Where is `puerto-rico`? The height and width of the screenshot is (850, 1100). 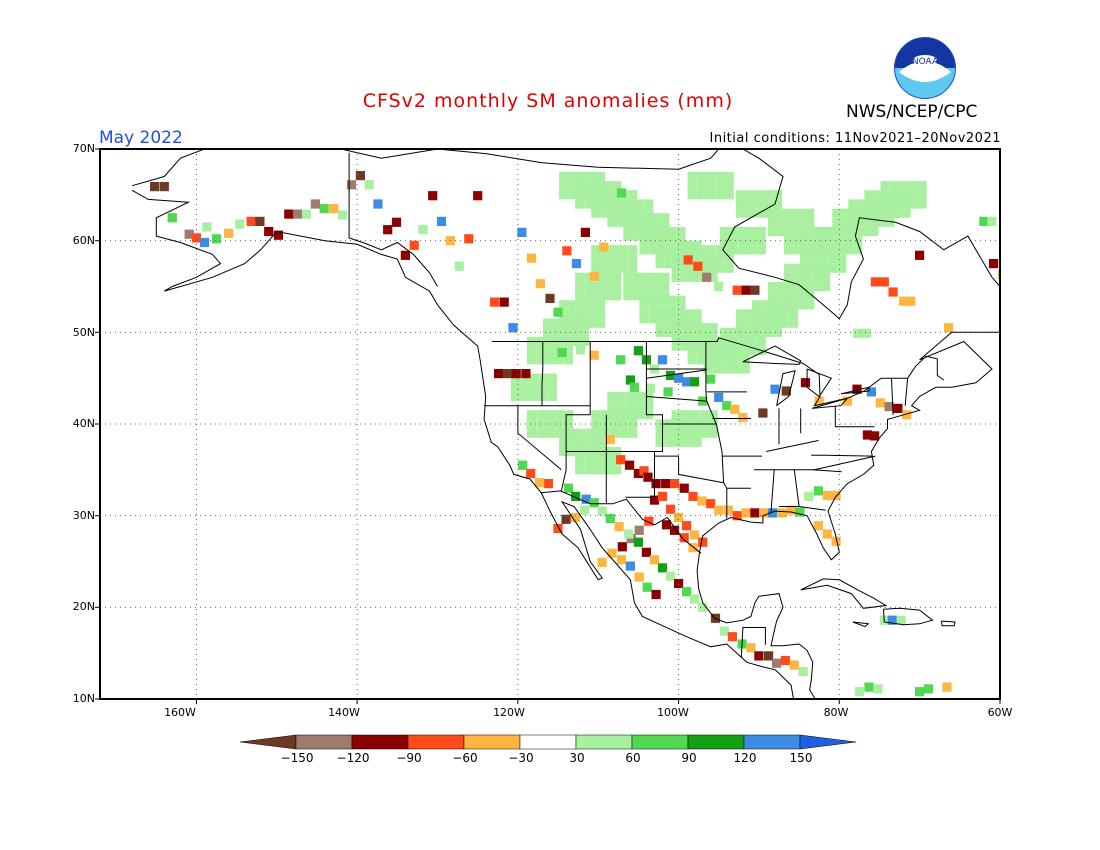 puerto-rico is located at coordinates (948, 623).